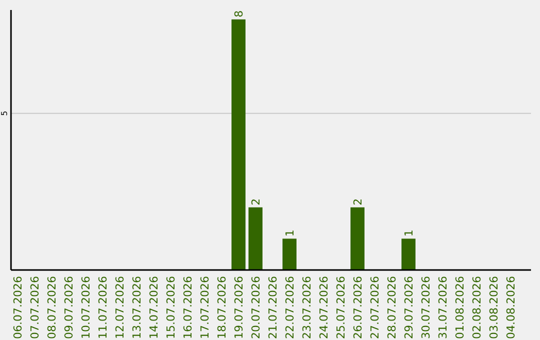  I want to click on x-tick-label: 14.07.2026, so click(154, 307).